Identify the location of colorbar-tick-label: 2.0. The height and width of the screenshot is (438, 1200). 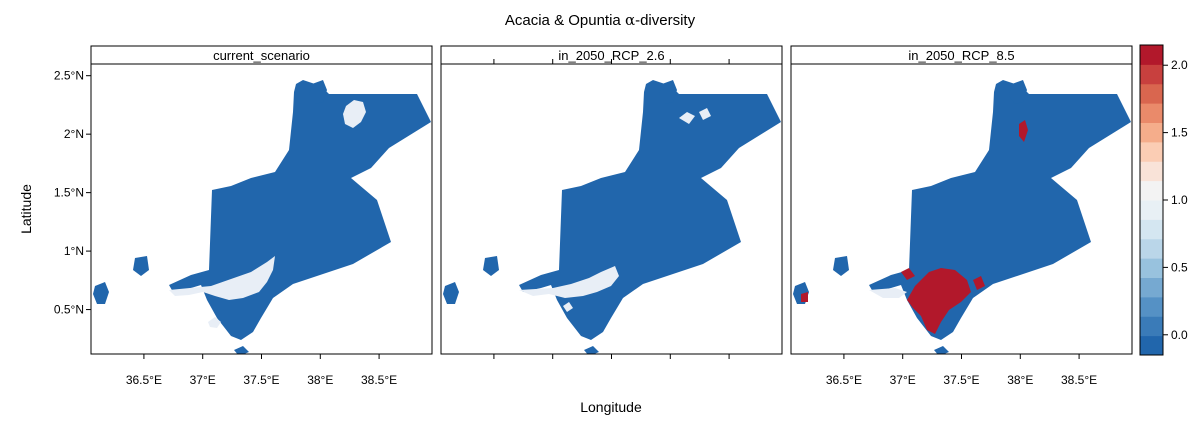
(1179, 65).